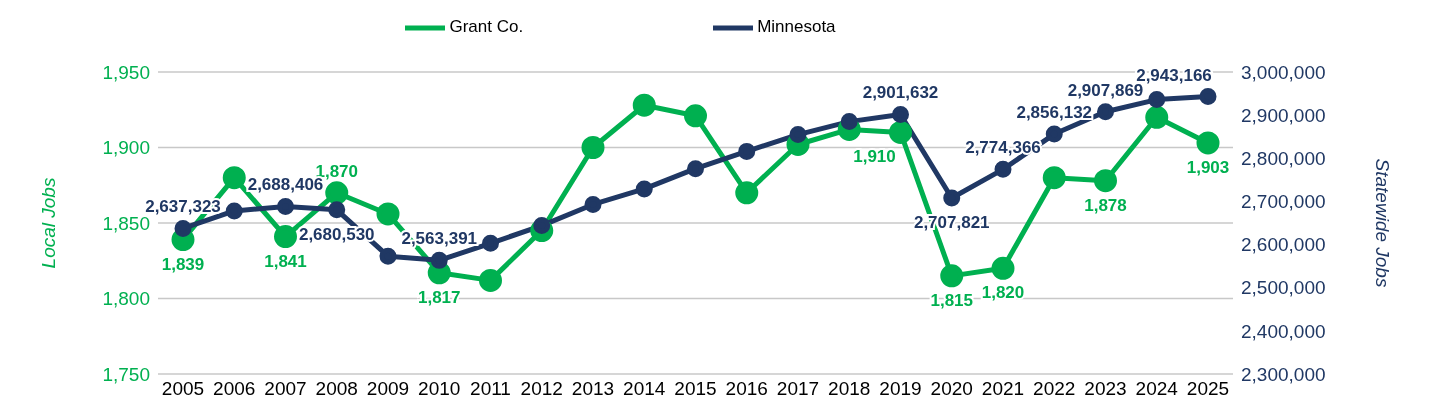  What do you see at coordinates (900, 93) in the screenshot?
I see `data-label: 2,901,632` at bounding box center [900, 93].